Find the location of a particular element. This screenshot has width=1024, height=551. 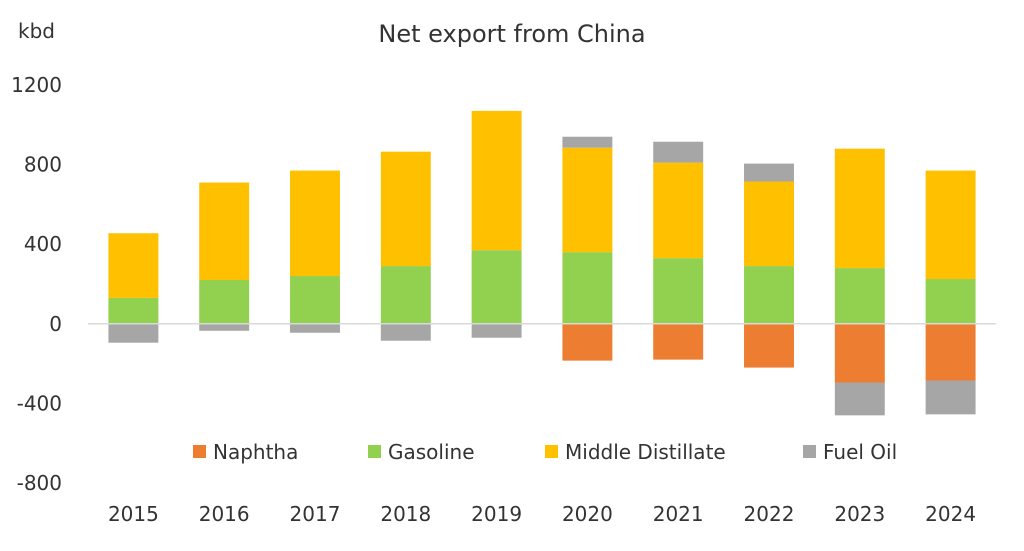

x-tick-label: 2024 is located at coordinates (950, 514).